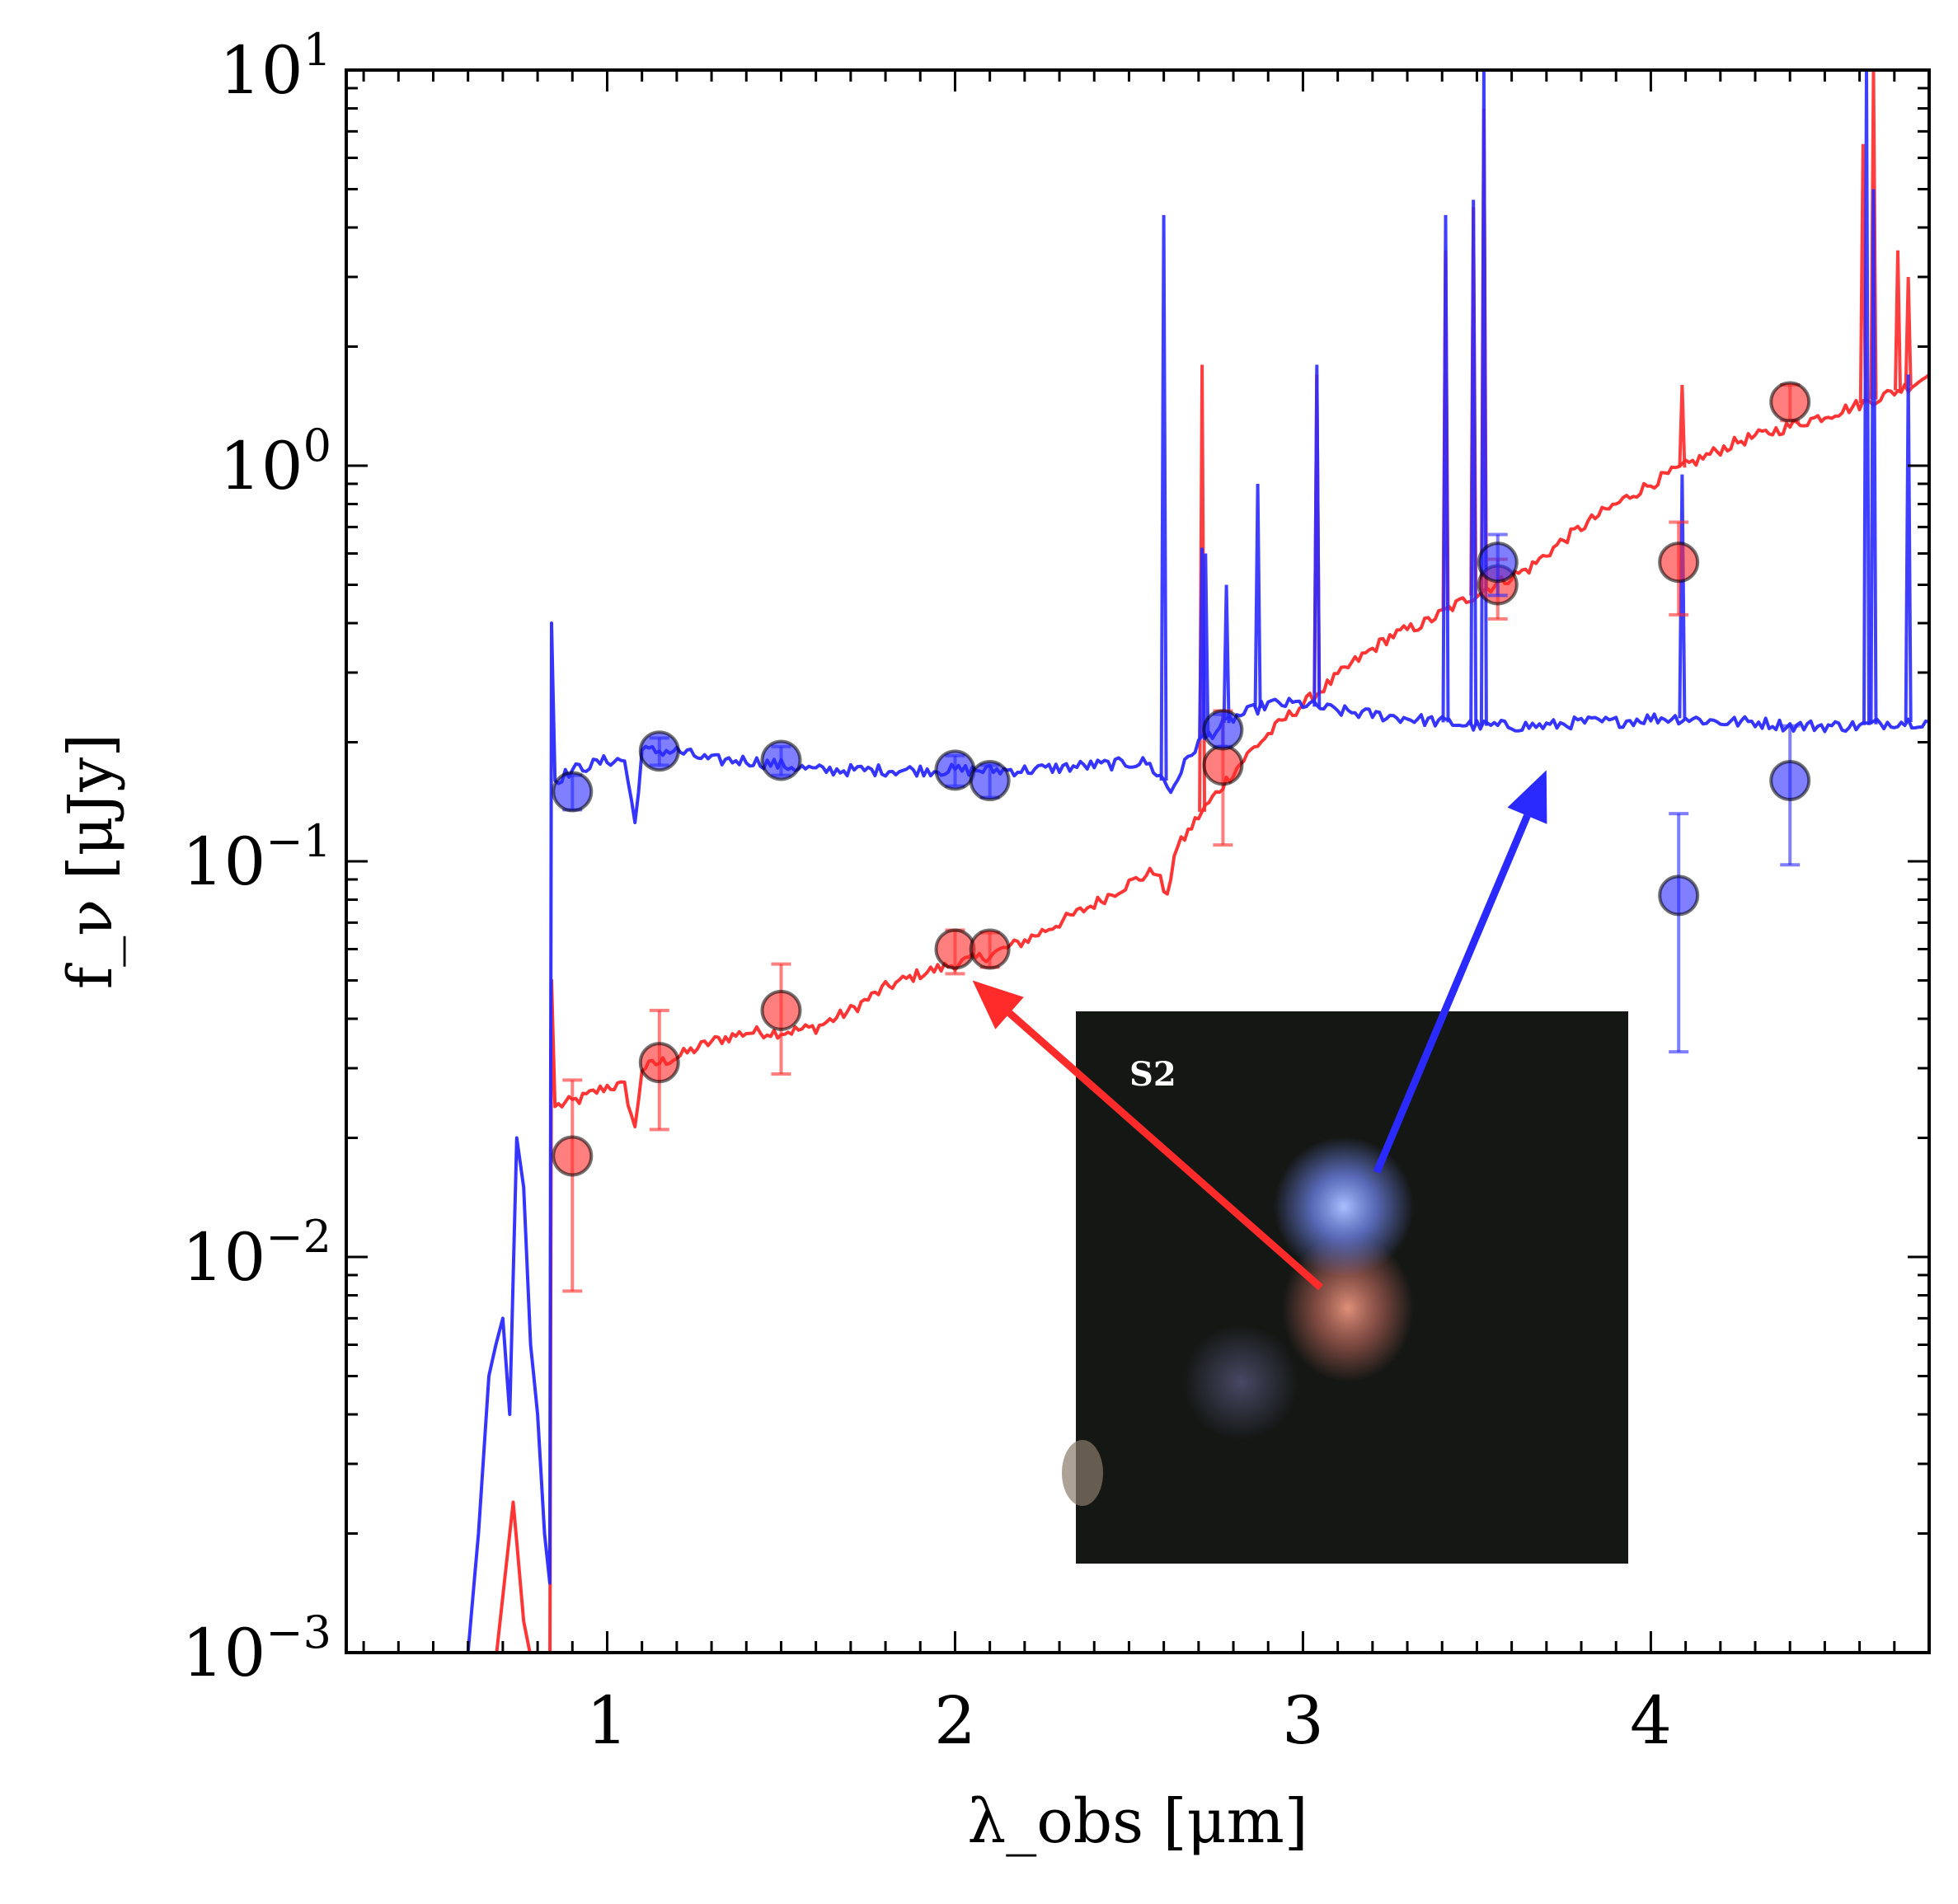 The height and width of the screenshot is (1904, 1958). I want to click on x-tick-label: 2, so click(955, 1720).